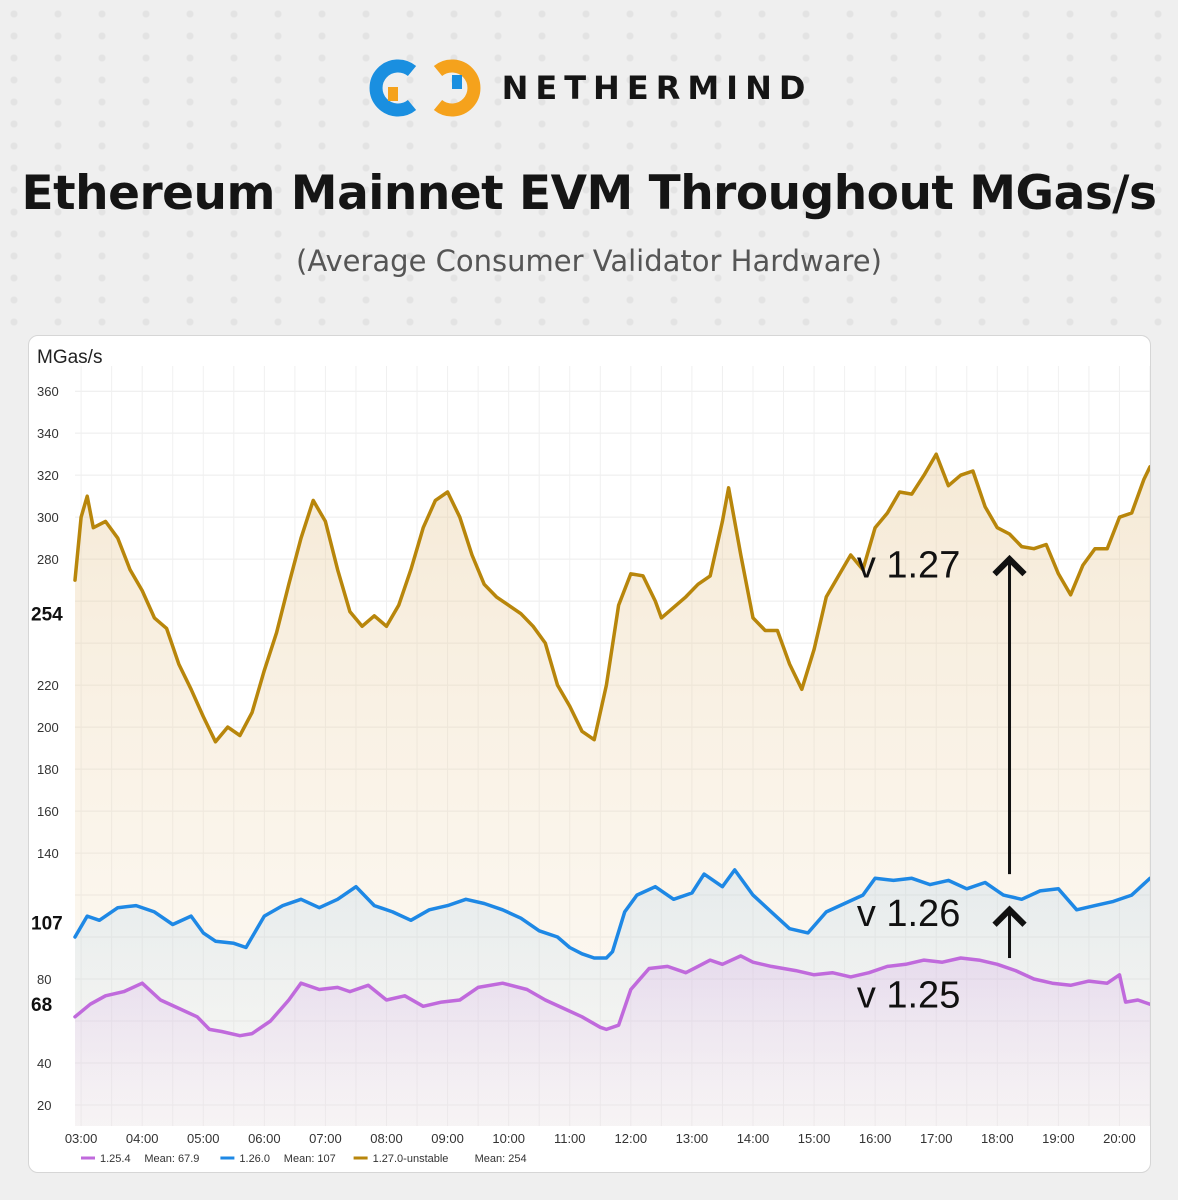 The width and height of the screenshot is (1178, 1200). I want to click on version-annotation: v 1.26, so click(909, 914).